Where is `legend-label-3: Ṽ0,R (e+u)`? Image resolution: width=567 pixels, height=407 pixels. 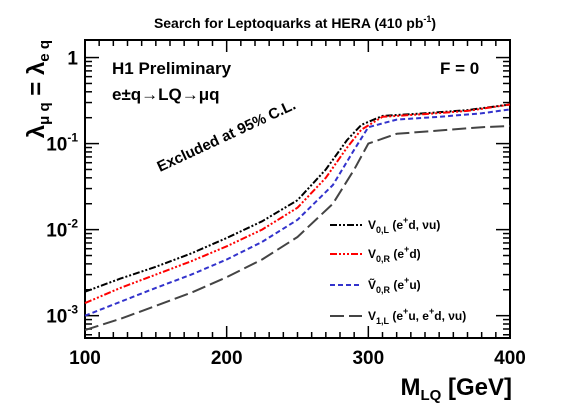
legend-label-3: Ṽ0,R (e+u) is located at coordinates (394, 285).